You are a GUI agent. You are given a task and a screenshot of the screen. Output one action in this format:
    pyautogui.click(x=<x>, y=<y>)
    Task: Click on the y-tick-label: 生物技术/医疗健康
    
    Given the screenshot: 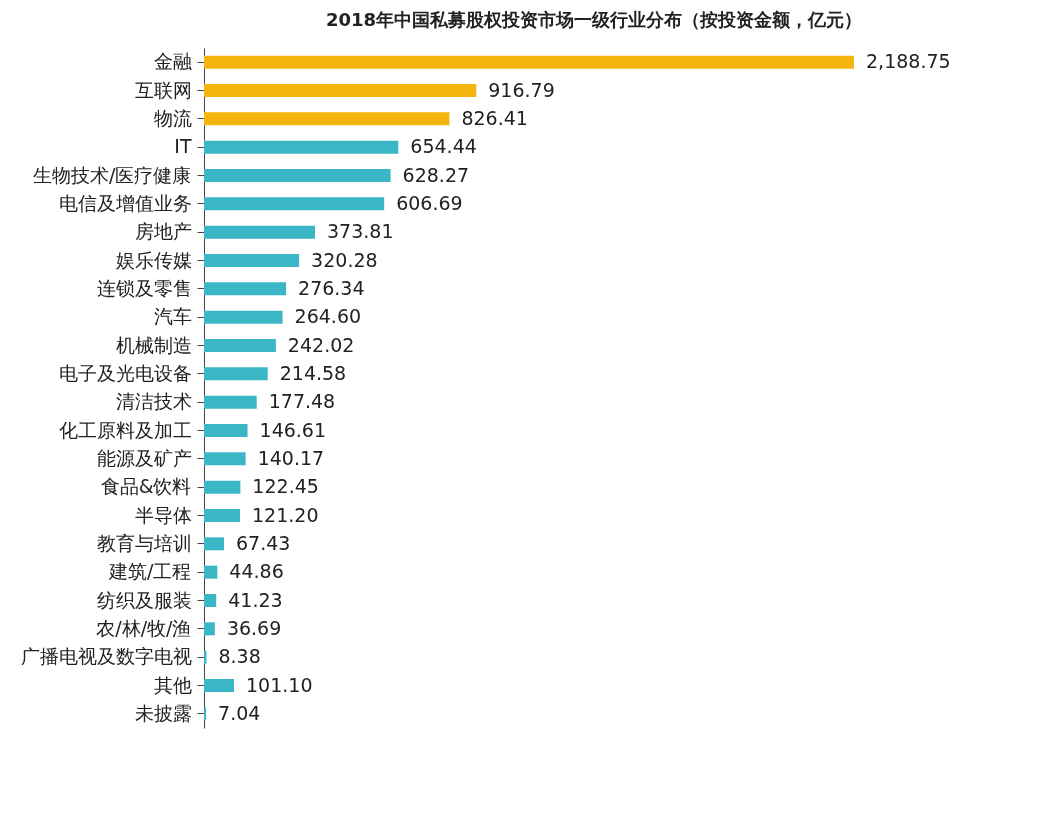 What is the action you would take?
    pyautogui.click(x=112, y=174)
    